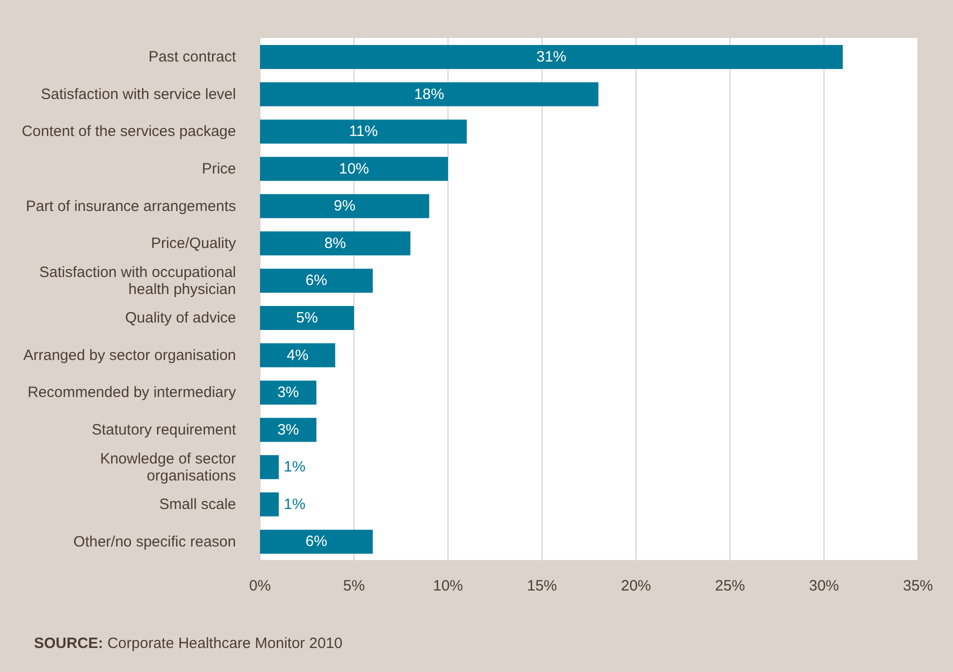 The height and width of the screenshot is (672, 953). Describe the element at coordinates (197, 504) in the screenshot. I see `y-tick-label: Small scale` at that location.